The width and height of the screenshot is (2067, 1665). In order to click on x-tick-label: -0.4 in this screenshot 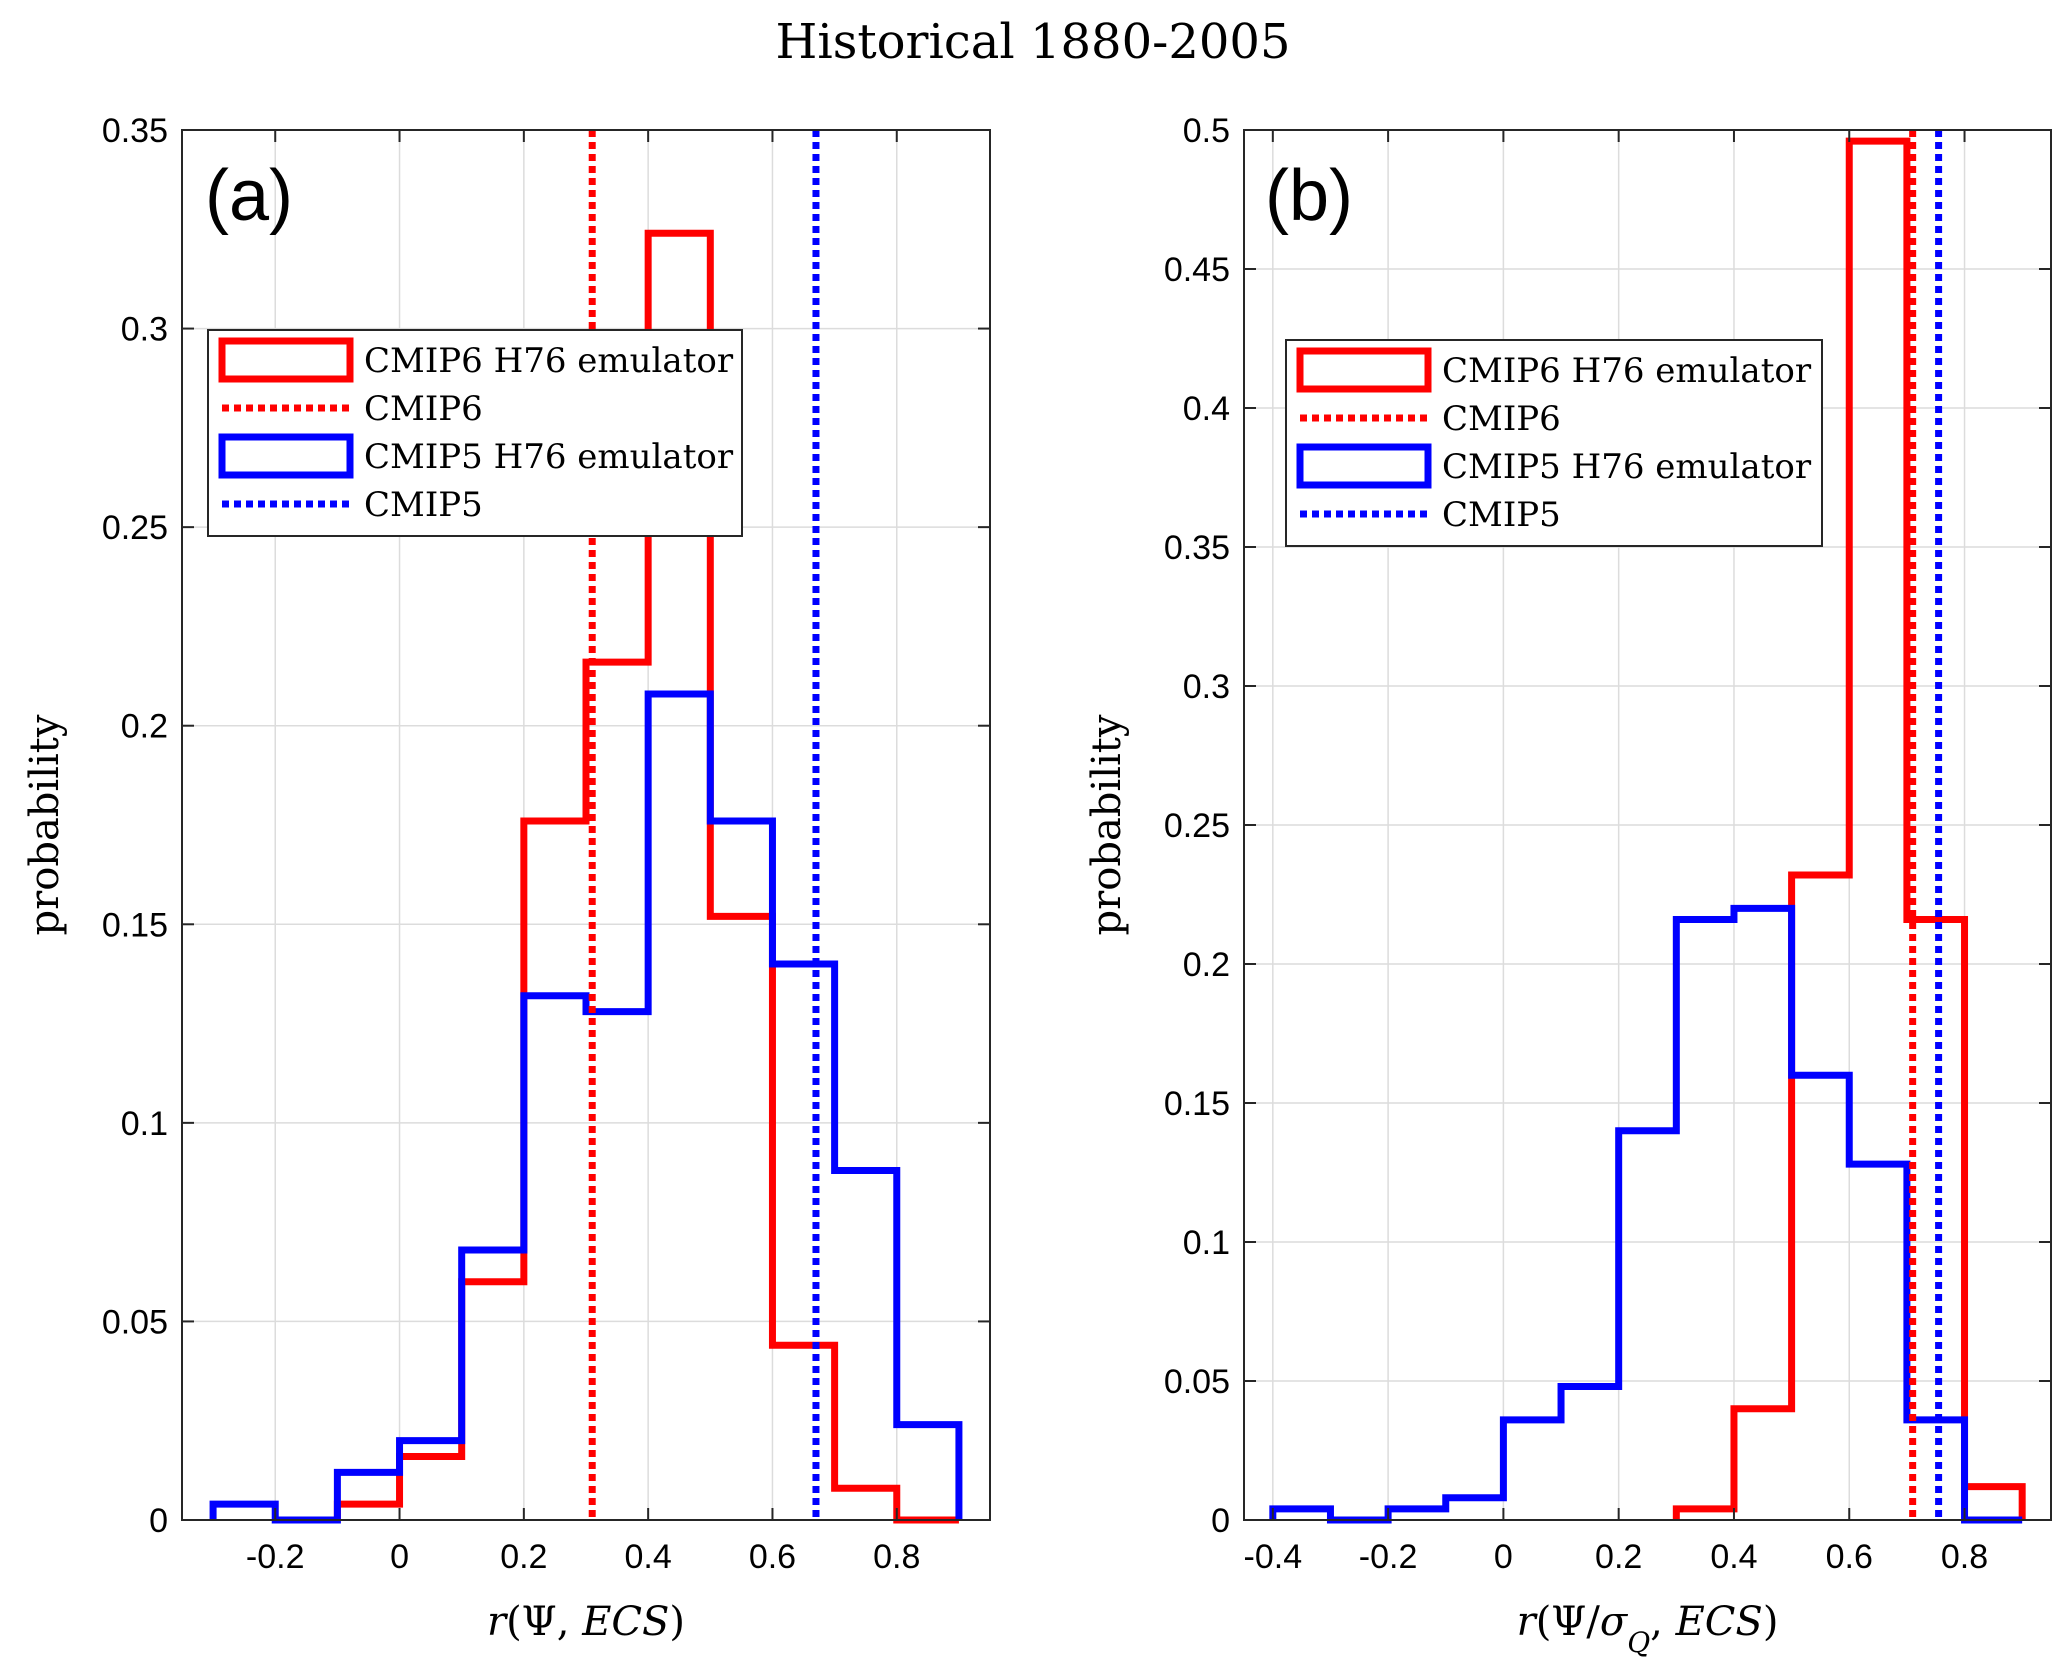, I will do `click(1273, 1557)`.